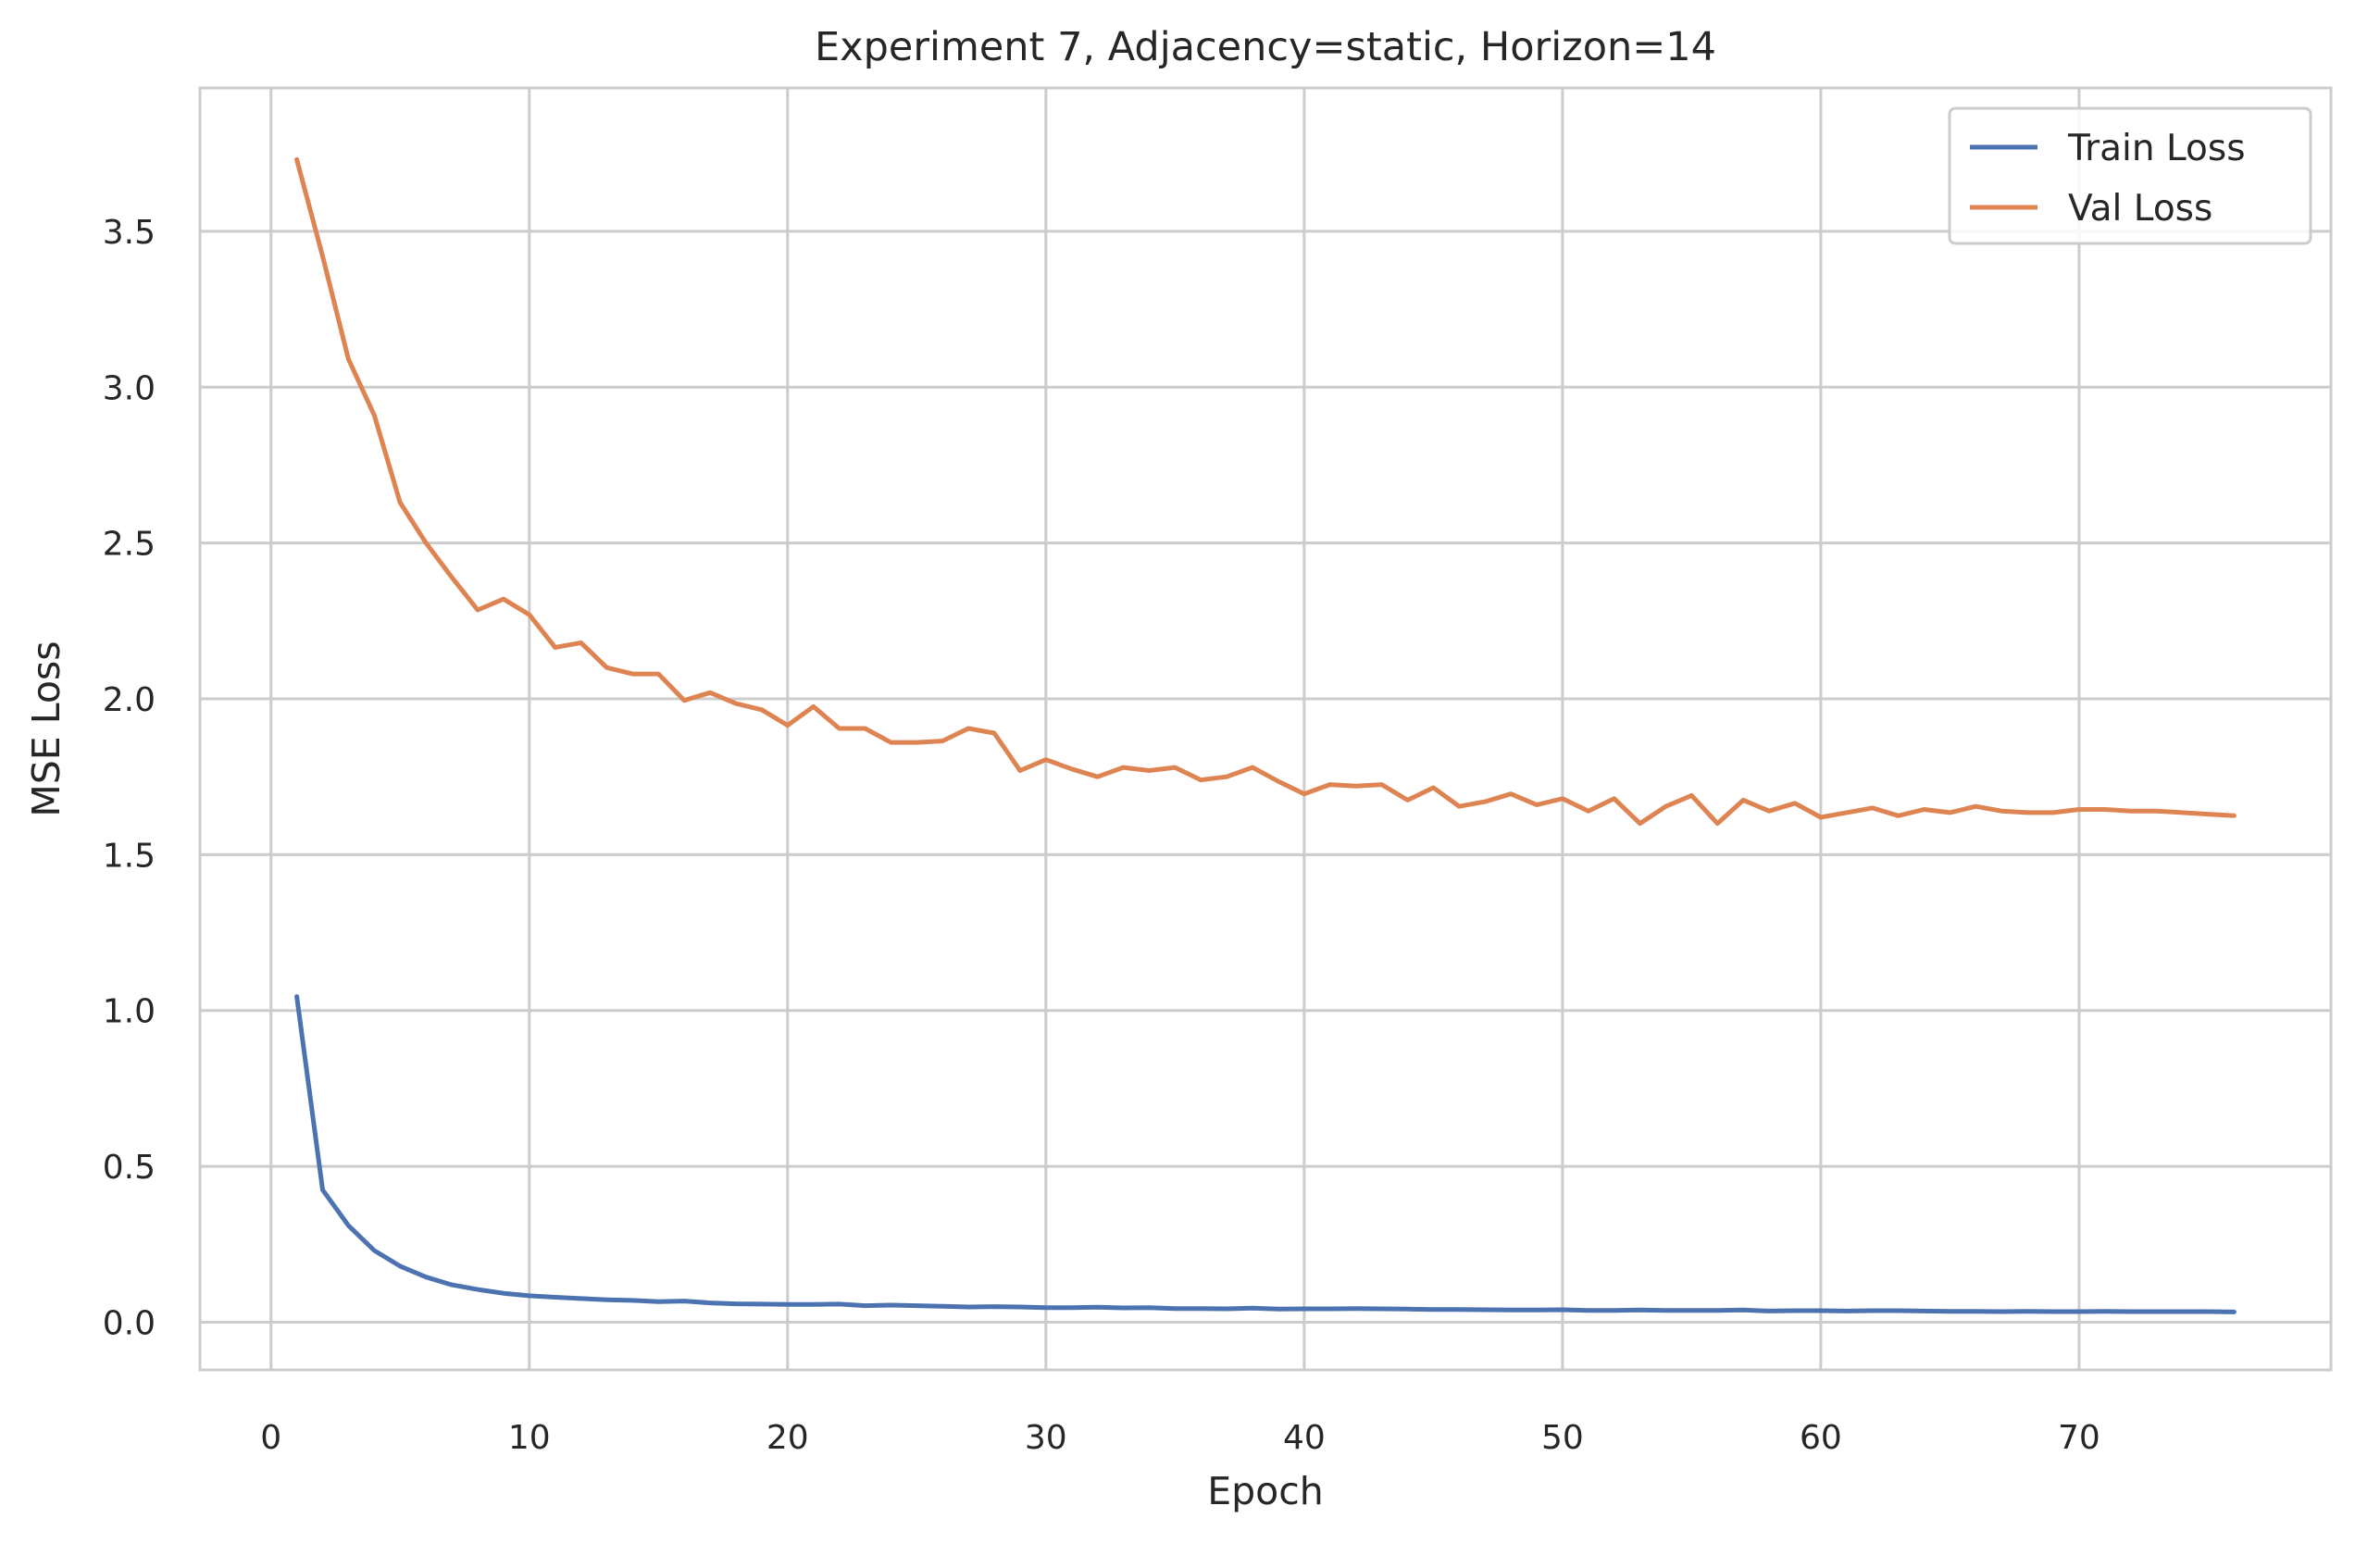 The image size is (2380, 1543). Describe the element at coordinates (1046, 1438) in the screenshot. I see `x-tick-label: 30` at that location.